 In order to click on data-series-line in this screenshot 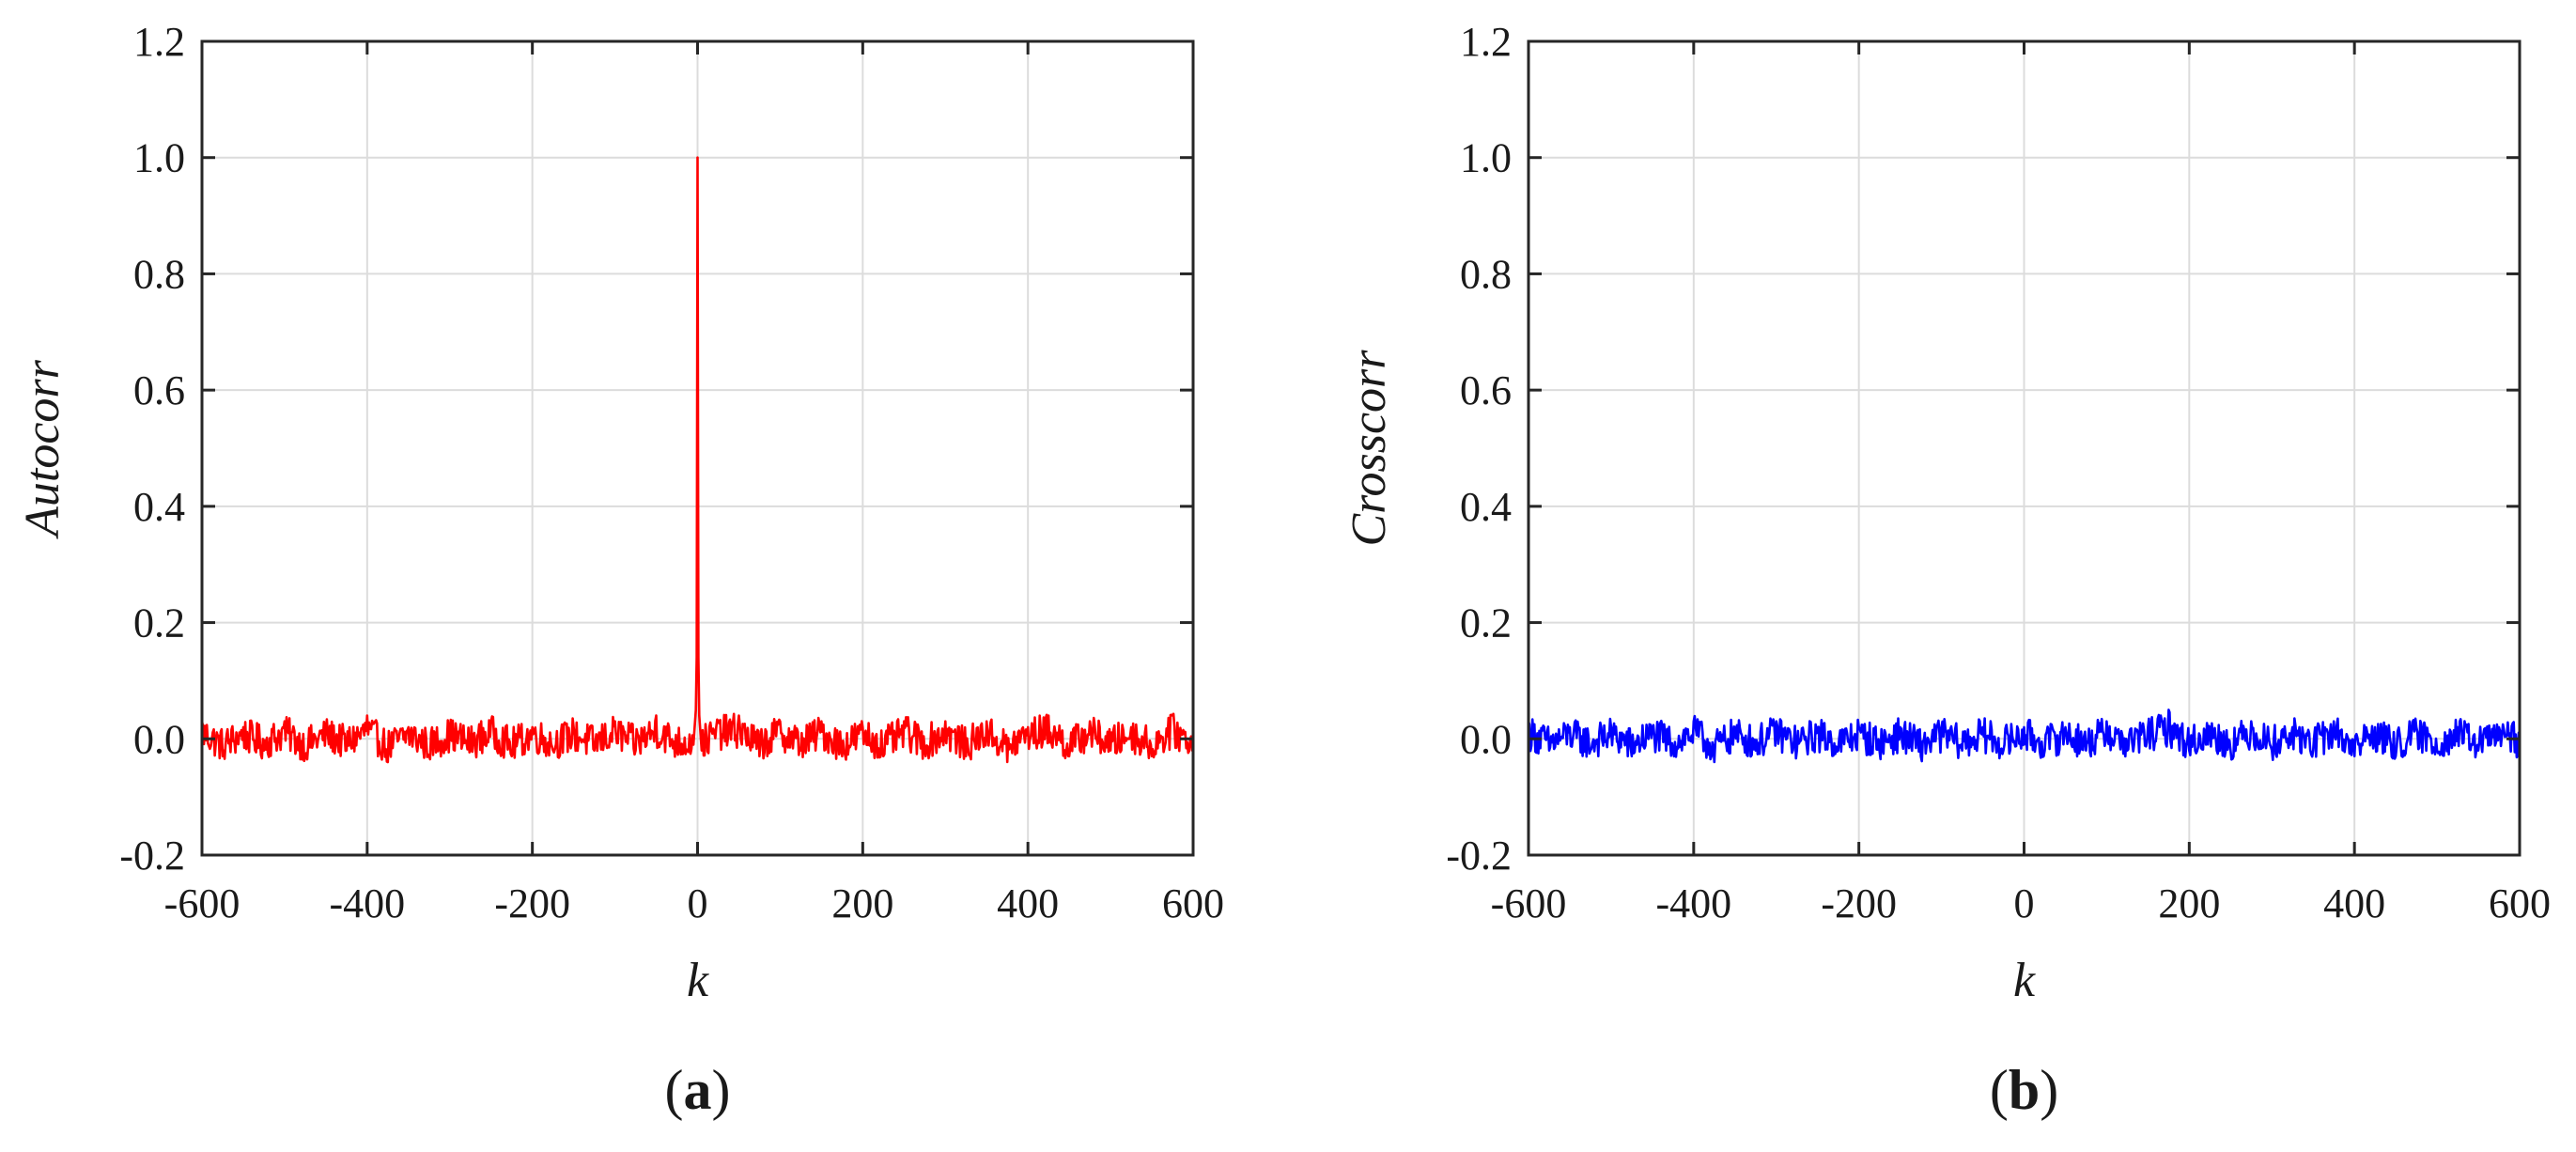, I will do `click(2024, 736)`.